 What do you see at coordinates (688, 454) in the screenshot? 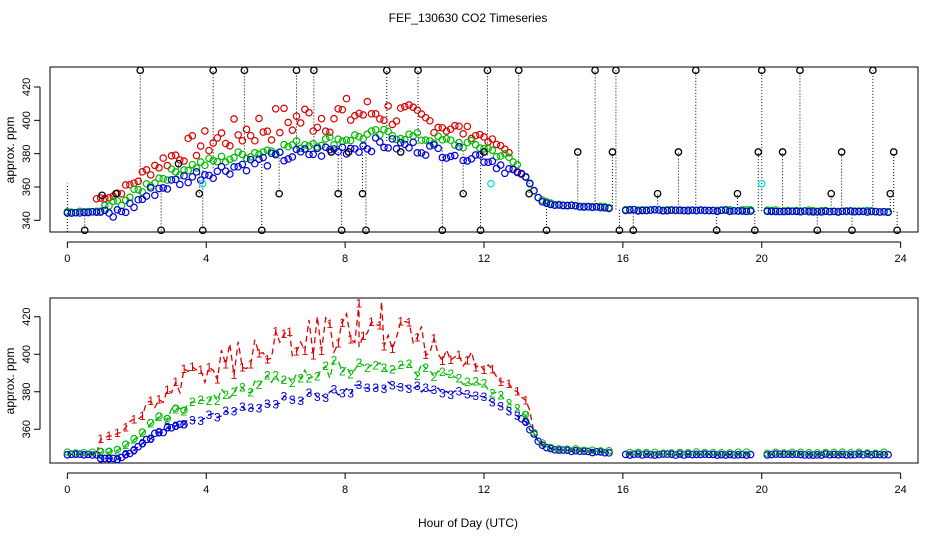
I see `blue-series-line` at bounding box center [688, 454].